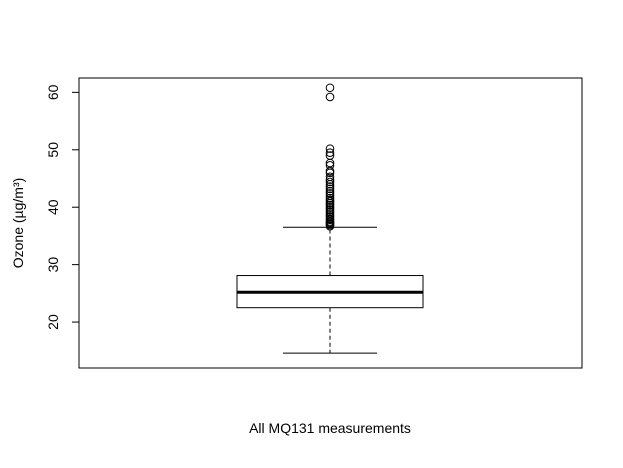  Describe the element at coordinates (53, 265) in the screenshot. I see `y-tick-label: 30` at that location.